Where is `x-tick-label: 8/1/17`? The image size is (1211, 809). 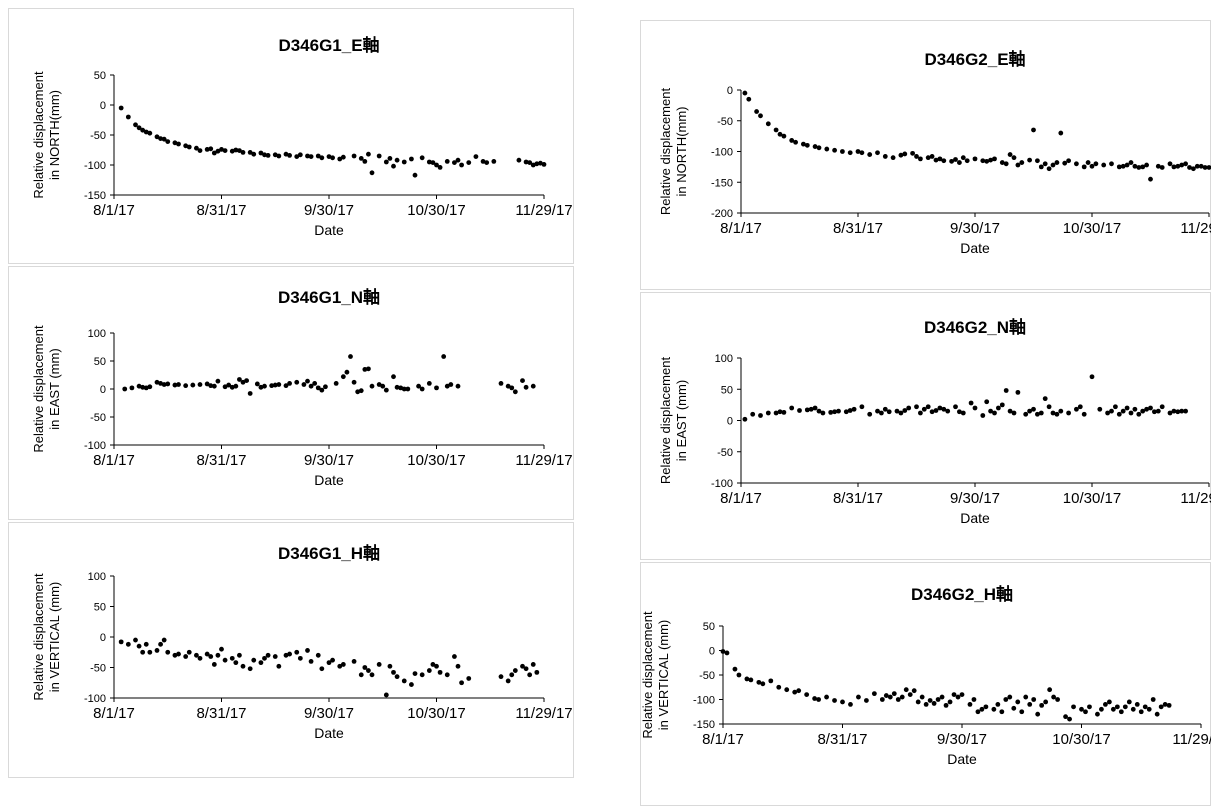 x-tick-label: 8/1/17 is located at coordinates (723, 739).